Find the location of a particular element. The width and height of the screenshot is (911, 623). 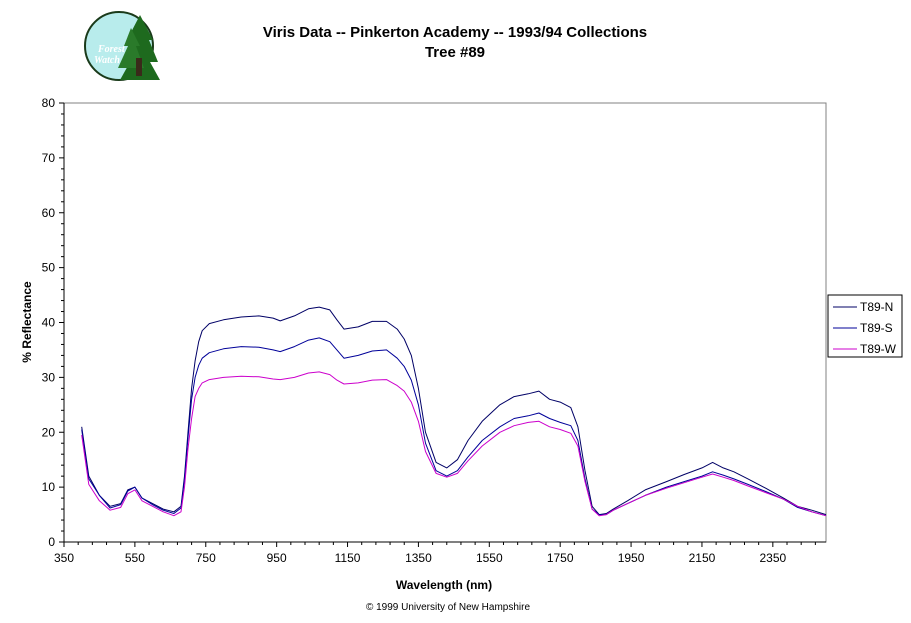

x-tick-label: 1750 is located at coordinates (560, 558).